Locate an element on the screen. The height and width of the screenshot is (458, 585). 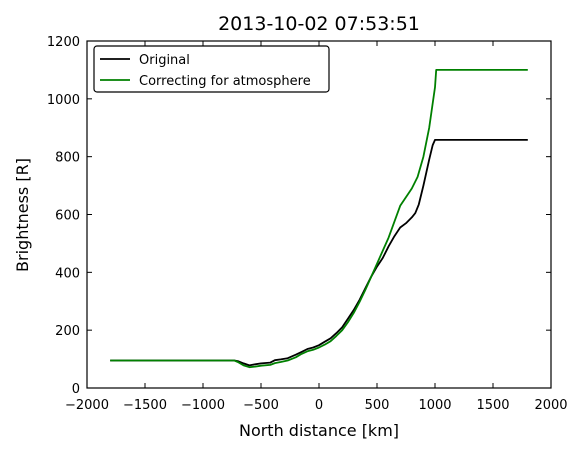
y-axis-label: Brightness [R] is located at coordinates (22, 215).